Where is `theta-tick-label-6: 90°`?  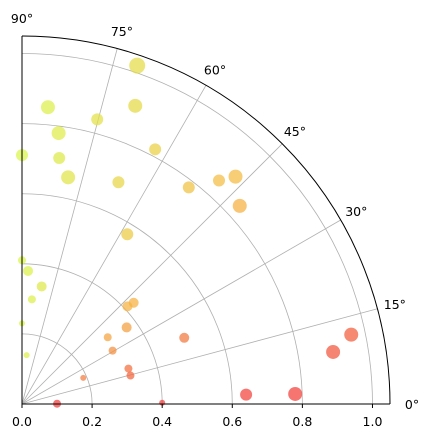 theta-tick-label-6: 90° is located at coordinates (22, 18).